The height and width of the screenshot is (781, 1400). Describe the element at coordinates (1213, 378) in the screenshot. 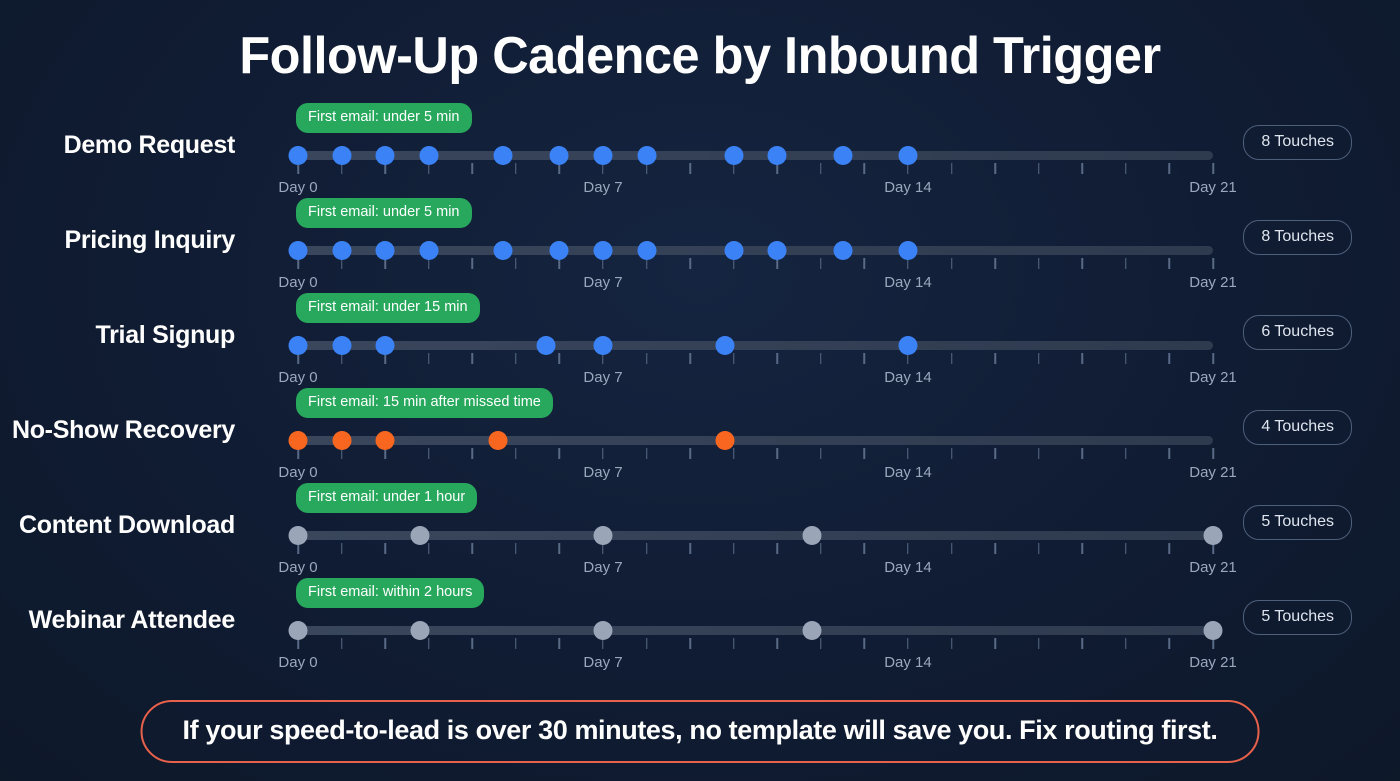

I see `axis-day-label: Day 21` at that location.